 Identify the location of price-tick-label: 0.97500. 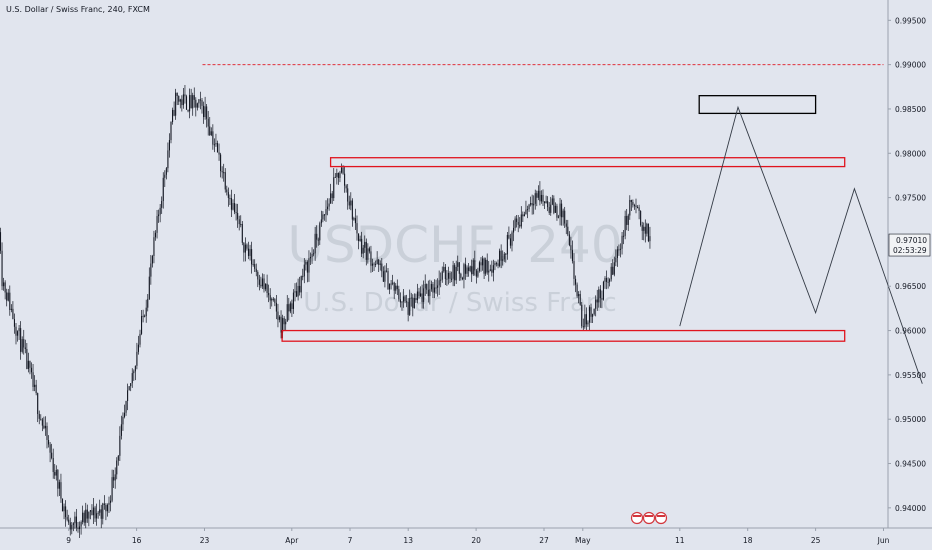
(910, 198).